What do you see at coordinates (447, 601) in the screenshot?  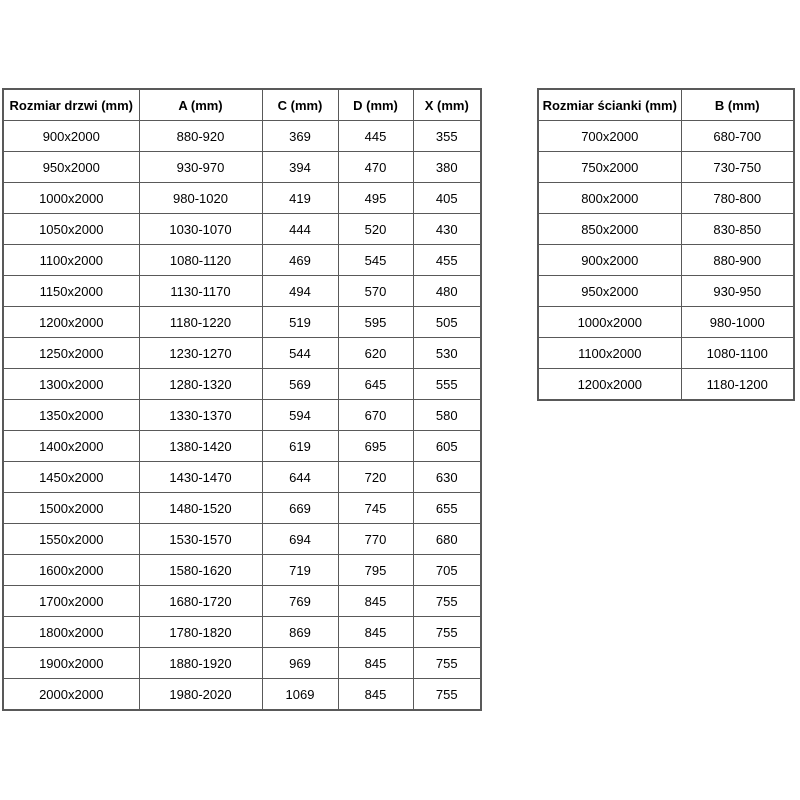 I see `table-cell: 755` at bounding box center [447, 601].